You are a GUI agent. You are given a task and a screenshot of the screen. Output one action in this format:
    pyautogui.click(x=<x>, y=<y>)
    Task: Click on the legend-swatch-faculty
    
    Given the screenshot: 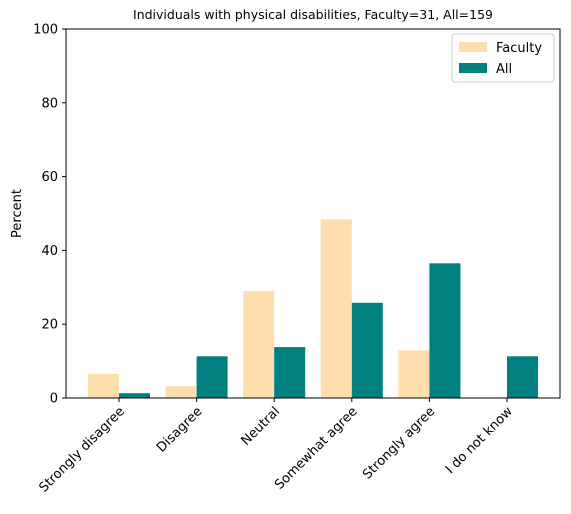 What is the action you would take?
    pyautogui.click(x=473, y=47)
    